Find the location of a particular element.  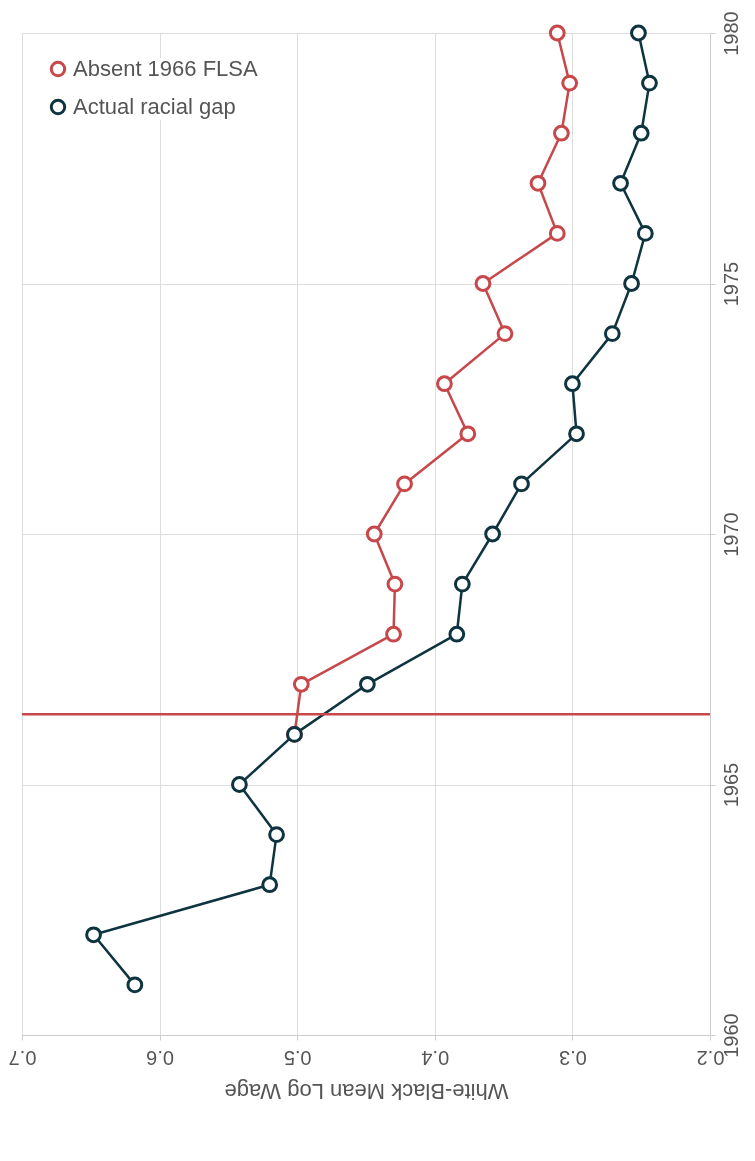

y-tick-label: 1970 is located at coordinates (730, 534).